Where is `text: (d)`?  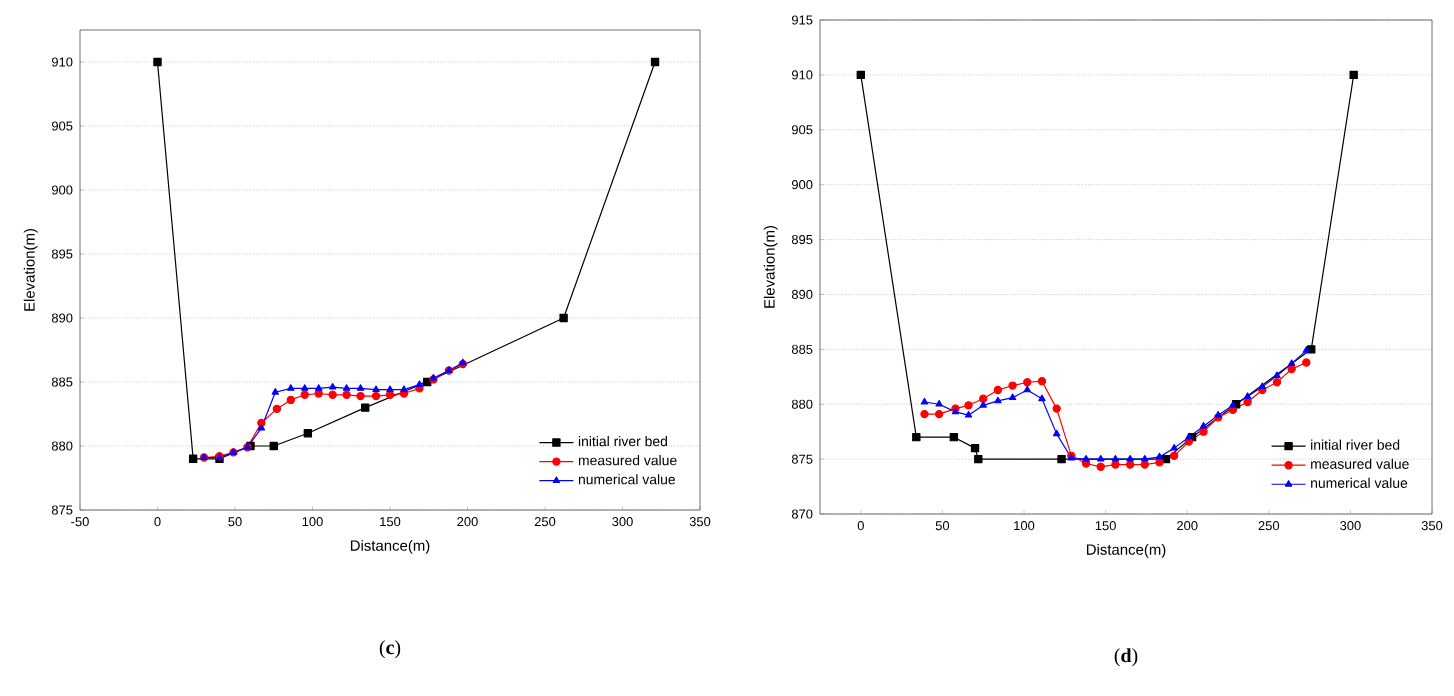 text: (d) is located at coordinates (1126, 657).